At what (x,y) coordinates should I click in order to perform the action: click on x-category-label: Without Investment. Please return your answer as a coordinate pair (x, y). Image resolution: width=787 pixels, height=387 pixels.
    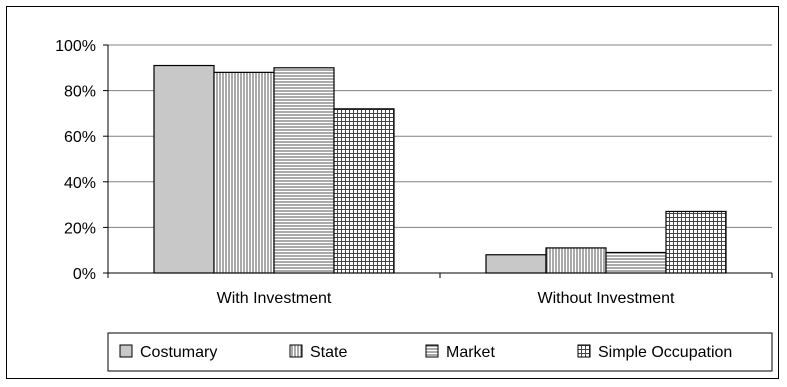
    Looking at the image, I should click on (607, 298).